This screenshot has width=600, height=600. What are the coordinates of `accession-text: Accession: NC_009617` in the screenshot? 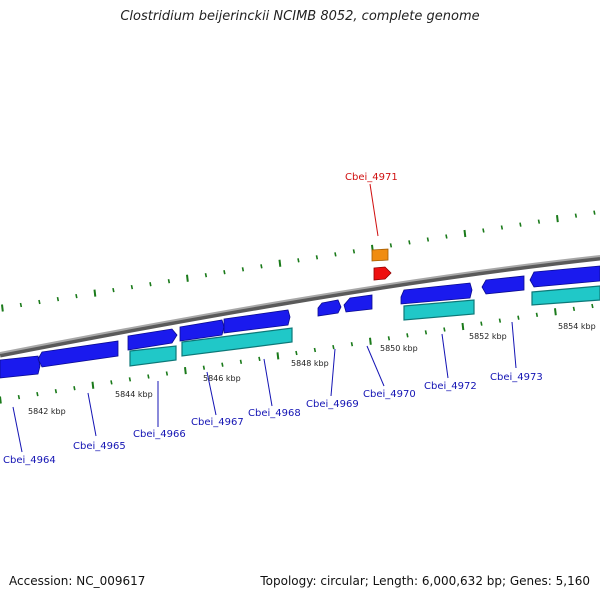 It's located at (77, 581).